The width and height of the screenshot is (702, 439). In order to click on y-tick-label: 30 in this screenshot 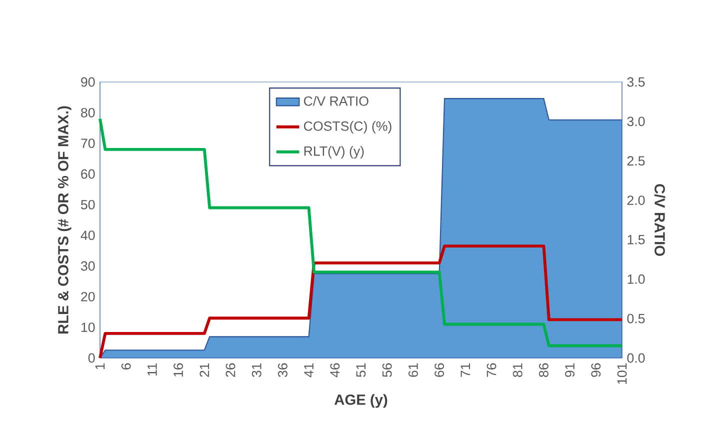, I will do `click(87, 266)`.